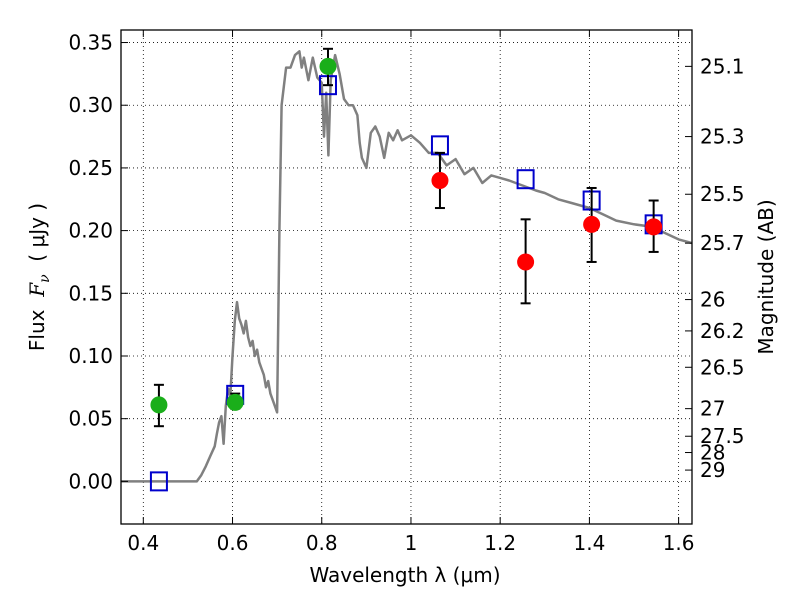  What do you see at coordinates (722, 137) in the screenshot?
I see `y2-tick-label: 25.3` at bounding box center [722, 137].